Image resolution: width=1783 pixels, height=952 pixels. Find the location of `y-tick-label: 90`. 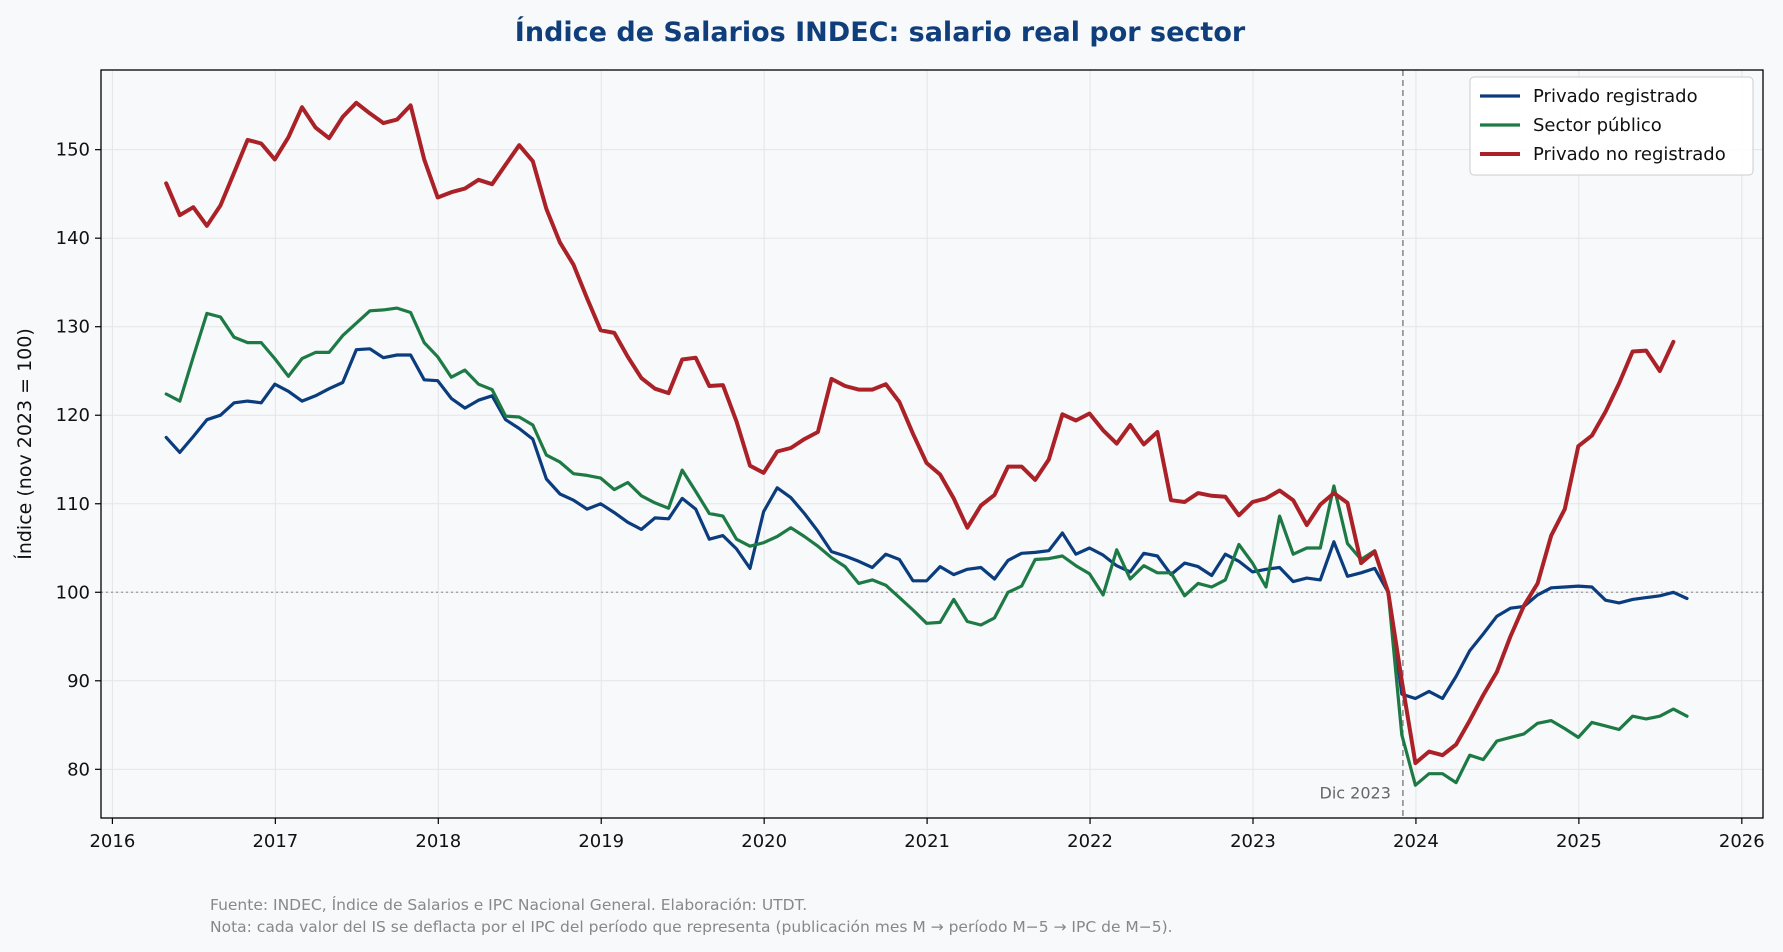

y-tick-label: 90 is located at coordinates (78, 681).